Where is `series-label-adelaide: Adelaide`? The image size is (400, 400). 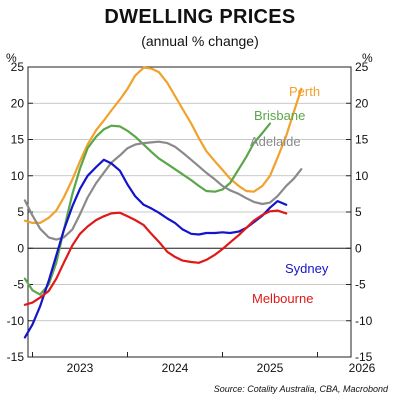
series-label-adelaide: Adelaide is located at coordinates (275, 141).